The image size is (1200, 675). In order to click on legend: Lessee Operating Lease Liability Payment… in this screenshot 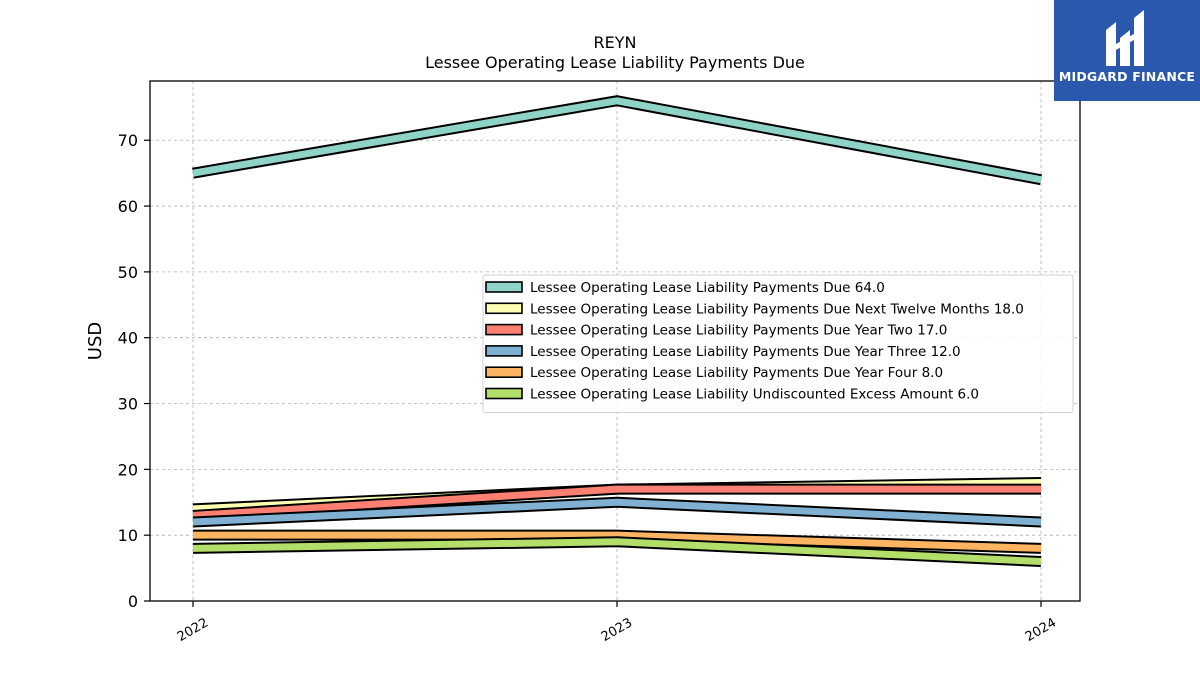, I will do `click(778, 343)`.